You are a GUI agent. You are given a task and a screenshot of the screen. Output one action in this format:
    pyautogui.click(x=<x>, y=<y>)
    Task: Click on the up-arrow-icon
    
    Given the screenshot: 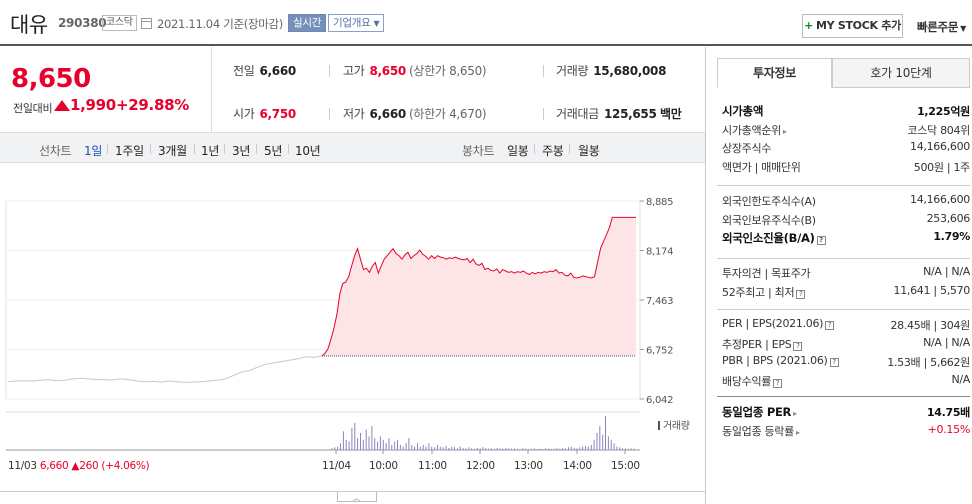 What is the action you would take?
    pyautogui.click(x=62, y=105)
    